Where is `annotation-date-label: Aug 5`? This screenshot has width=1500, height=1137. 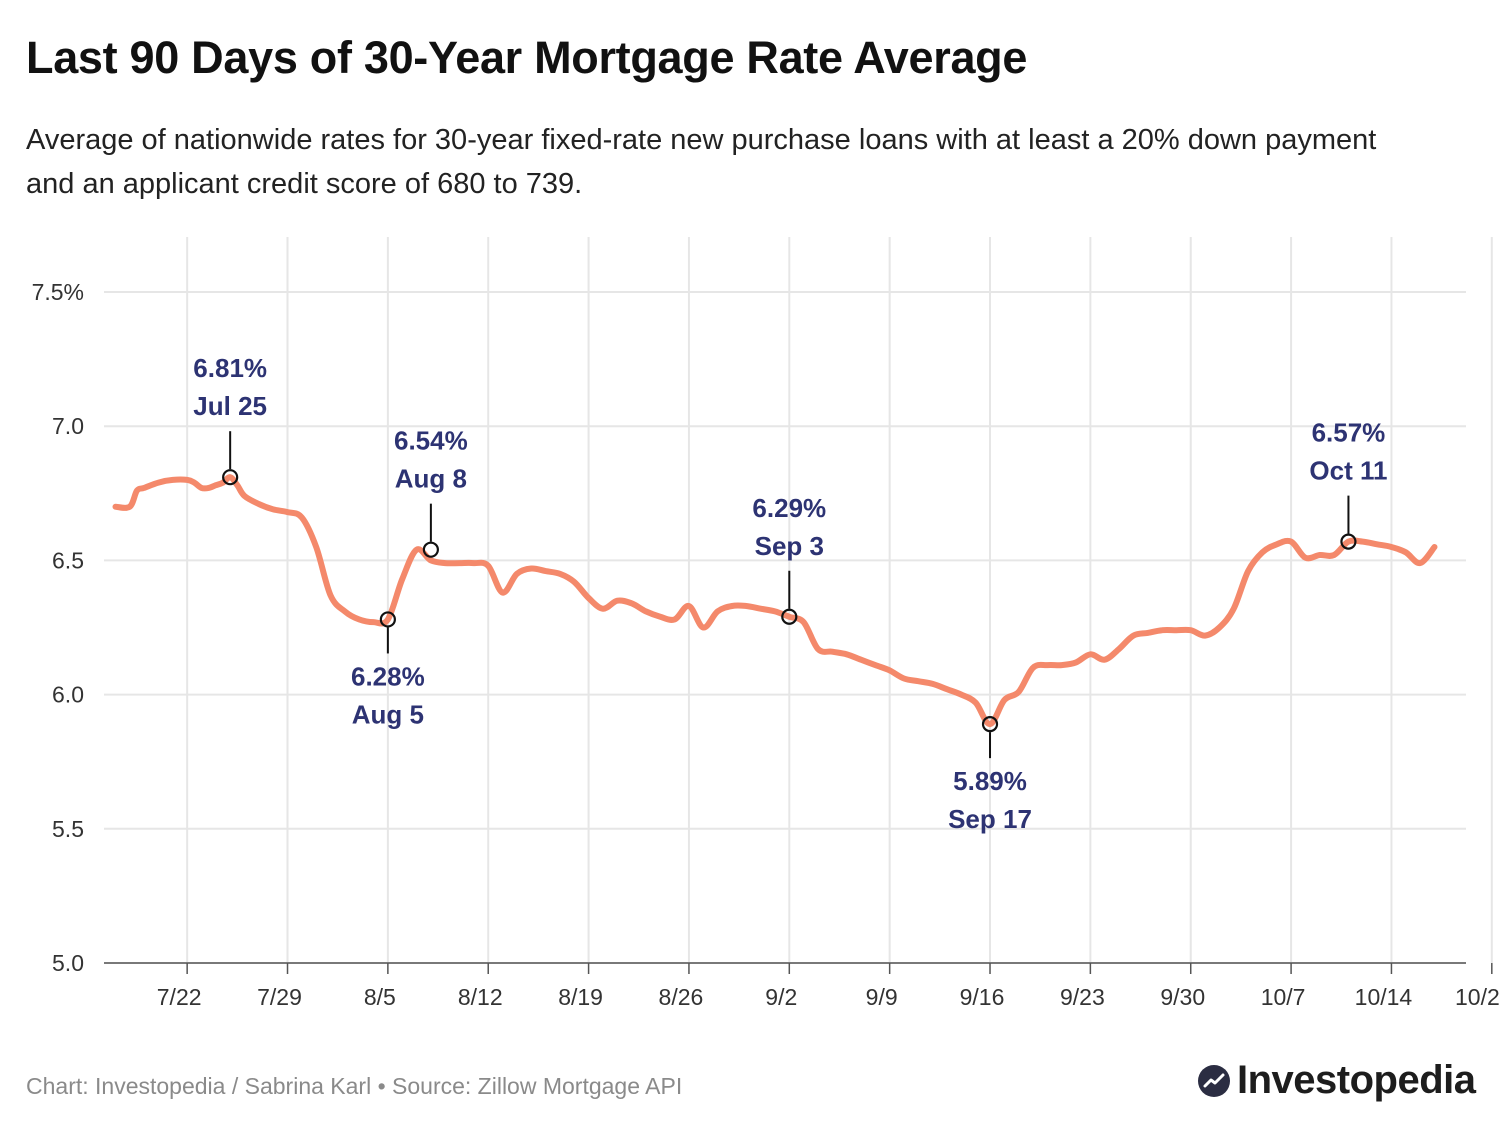 annotation-date-label: Aug 5 is located at coordinates (388, 714).